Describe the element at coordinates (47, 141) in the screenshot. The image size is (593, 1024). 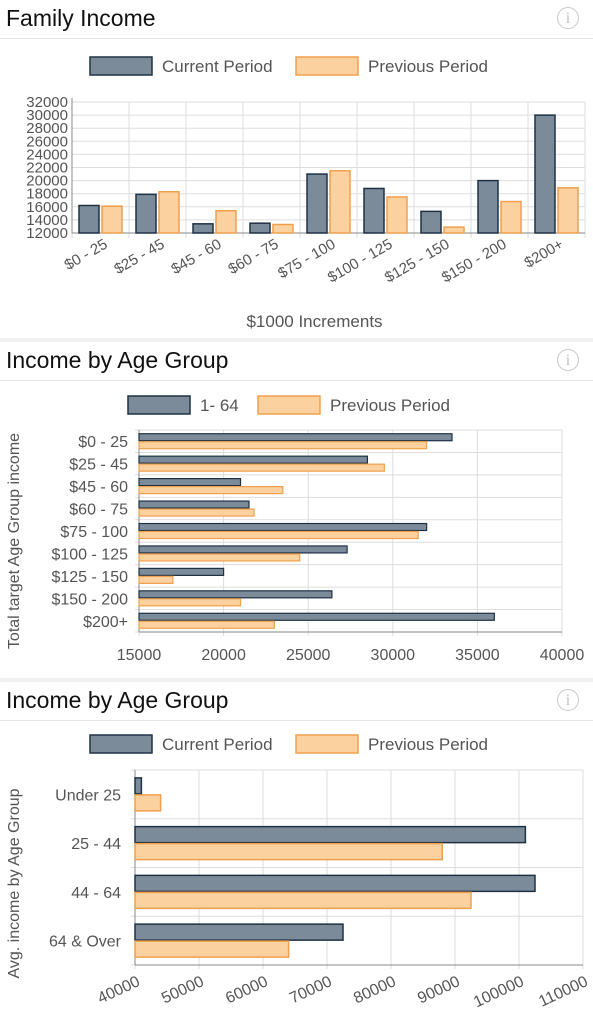
I see `y-tick-label: 26000` at that location.